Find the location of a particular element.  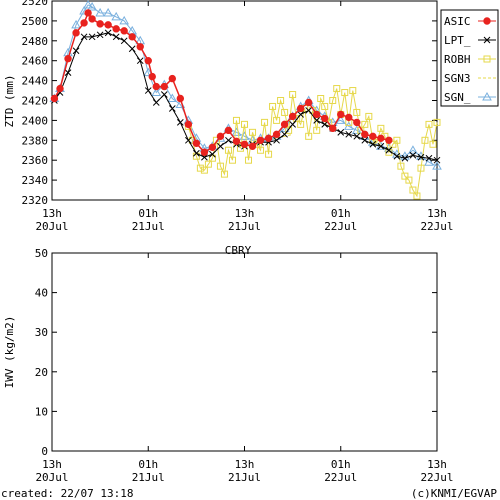

iwv-x-tick-date: 20Jul is located at coordinates (51, 477).